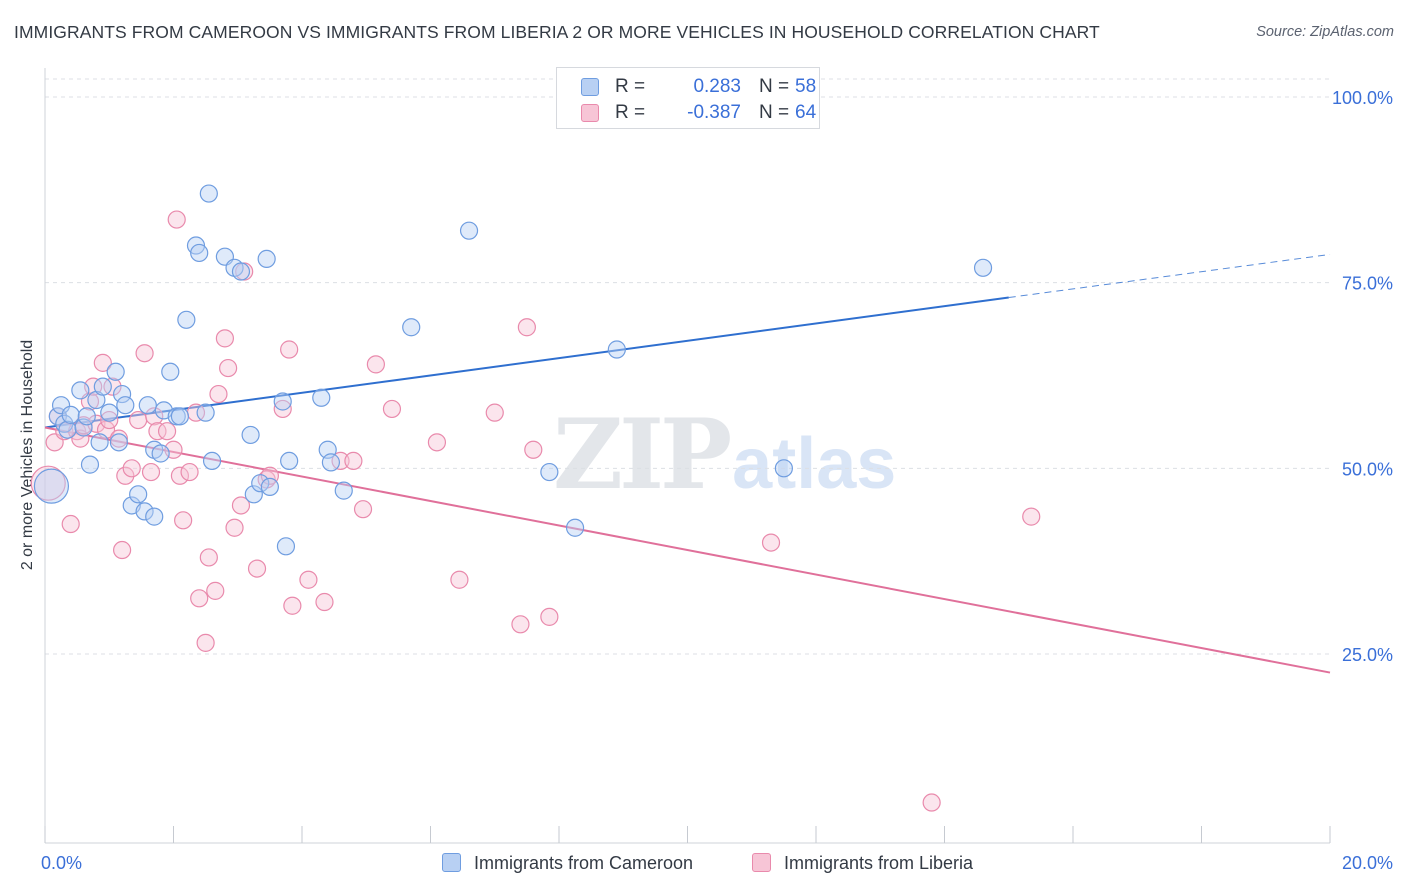 This screenshot has height=892, width=1406. I want to click on series-label-liberia: Immigrants from Liberia, so click(879, 863).